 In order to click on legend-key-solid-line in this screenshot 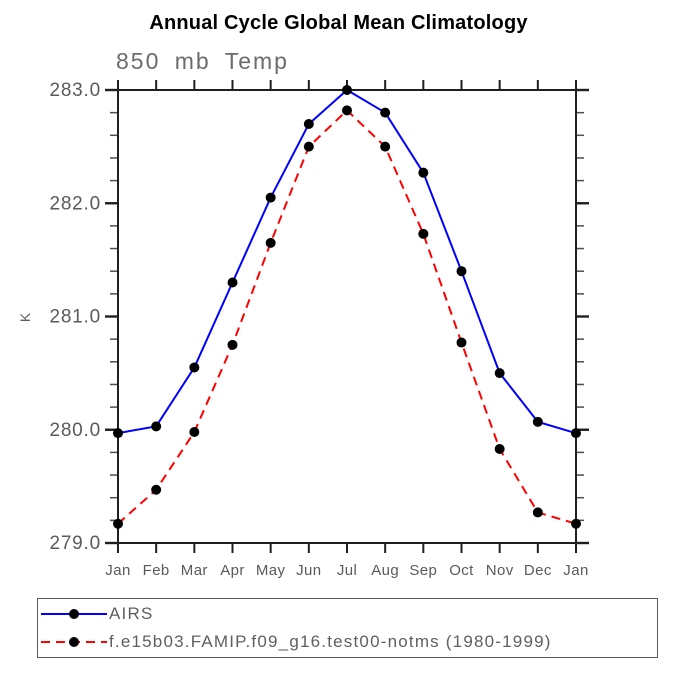, I will do `click(74, 614)`.